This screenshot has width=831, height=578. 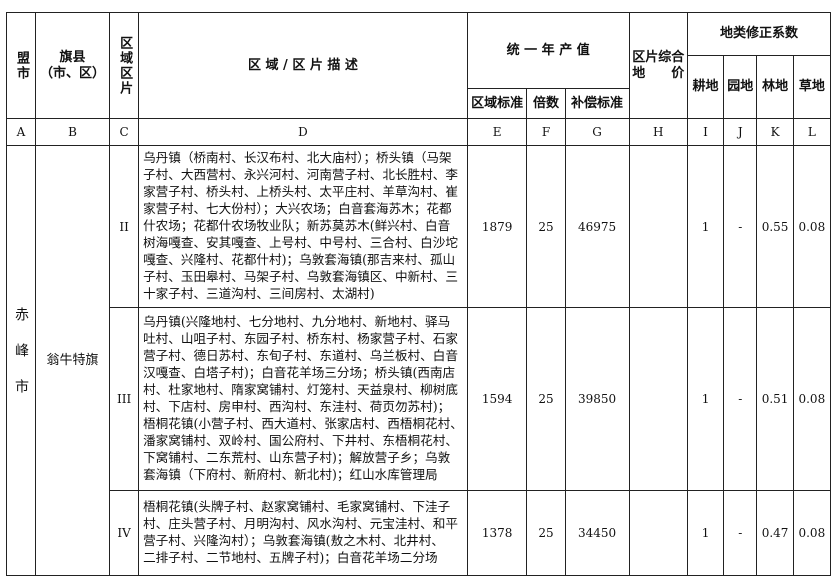 What do you see at coordinates (297, 406) in the screenshot?
I see `description-line: 村、下店村、房申村、西沟村、东洼村、荷页勿苏村)；` at bounding box center [297, 406].